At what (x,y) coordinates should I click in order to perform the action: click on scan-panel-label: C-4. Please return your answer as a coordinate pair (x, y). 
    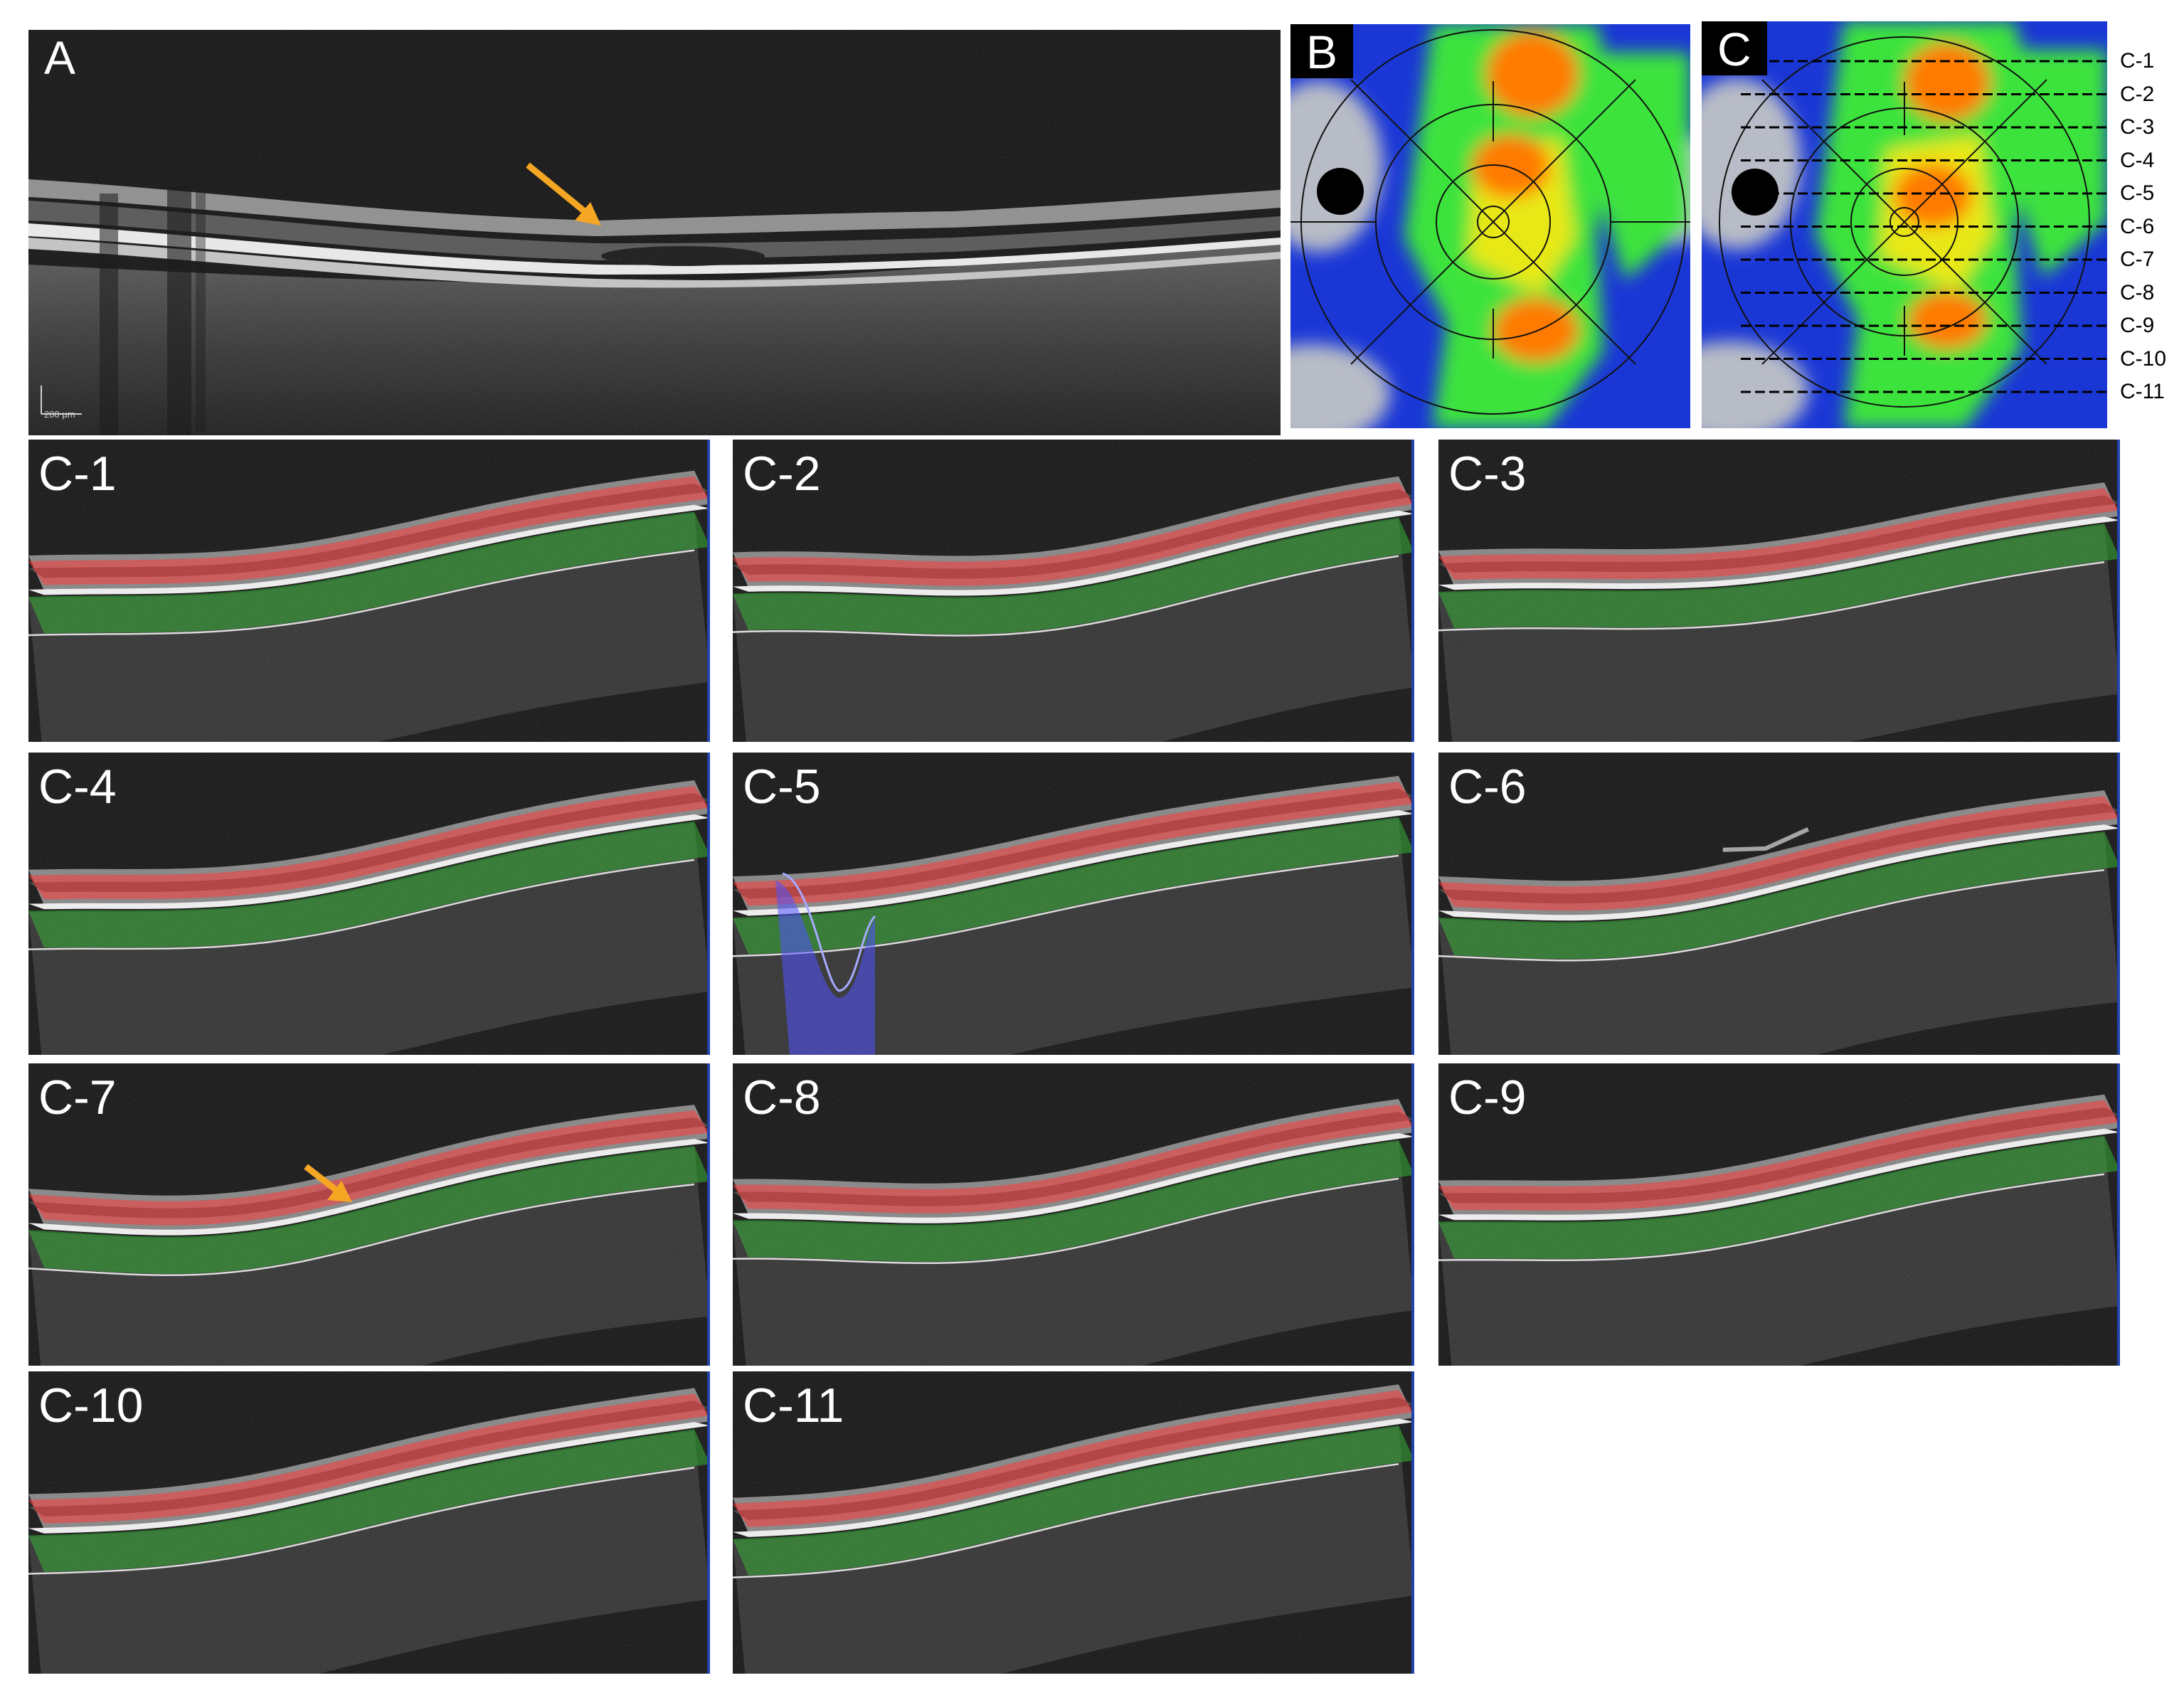
    Looking at the image, I should click on (77, 787).